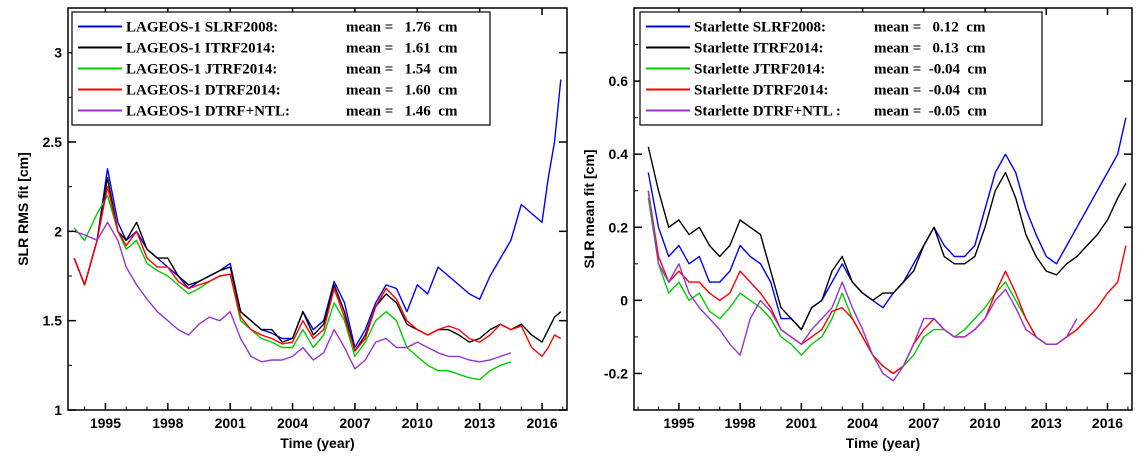  What do you see at coordinates (402, 91) in the screenshot?
I see `legend-mean-3: mean = 1.60 cm` at bounding box center [402, 91].